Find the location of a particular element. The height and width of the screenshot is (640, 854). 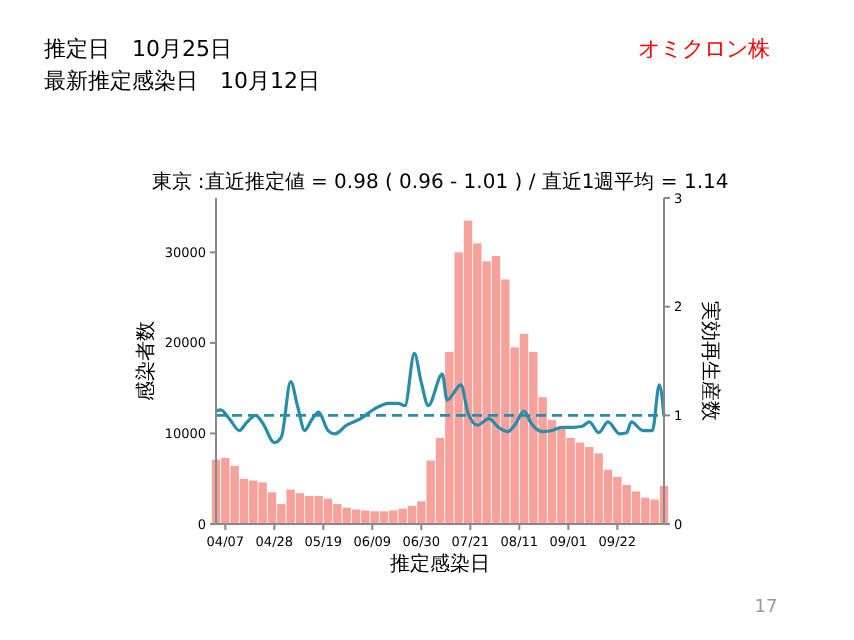

text: 17 is located at coordinates (766, 608).